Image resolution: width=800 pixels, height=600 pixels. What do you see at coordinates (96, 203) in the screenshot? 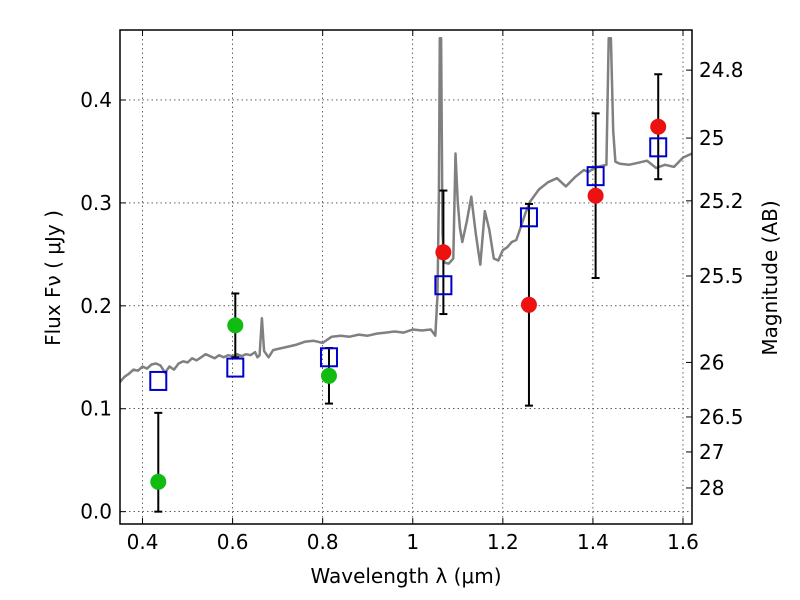
I see `y-tick-label: 0.3` at bounding box center [96, 203].